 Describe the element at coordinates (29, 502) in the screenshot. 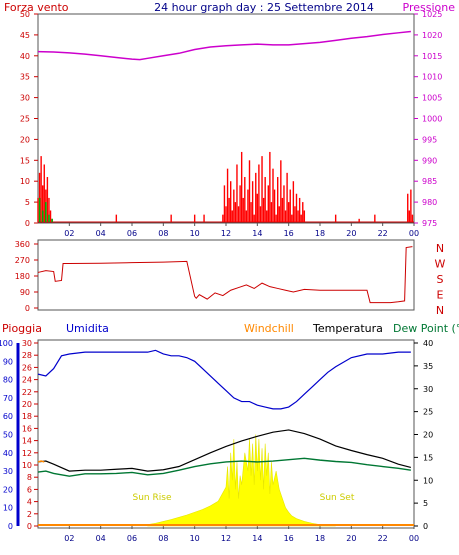

I see `p3-rain-tick-label: 4` at that location.